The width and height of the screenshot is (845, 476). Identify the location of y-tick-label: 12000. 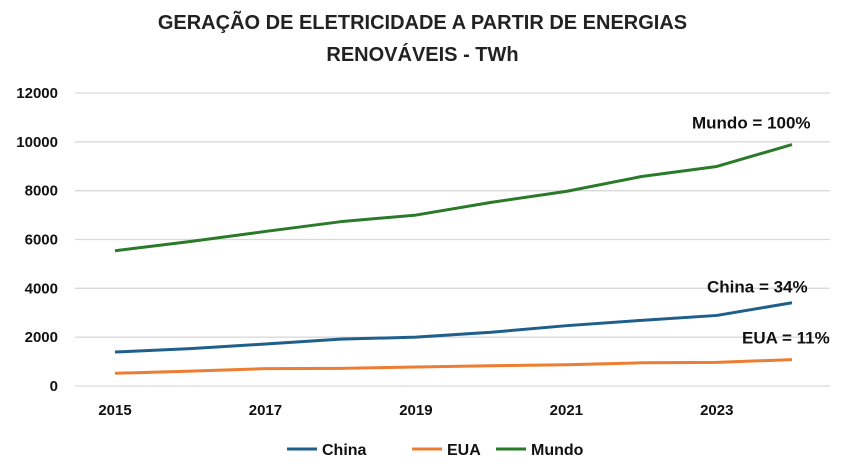
(37, 93).